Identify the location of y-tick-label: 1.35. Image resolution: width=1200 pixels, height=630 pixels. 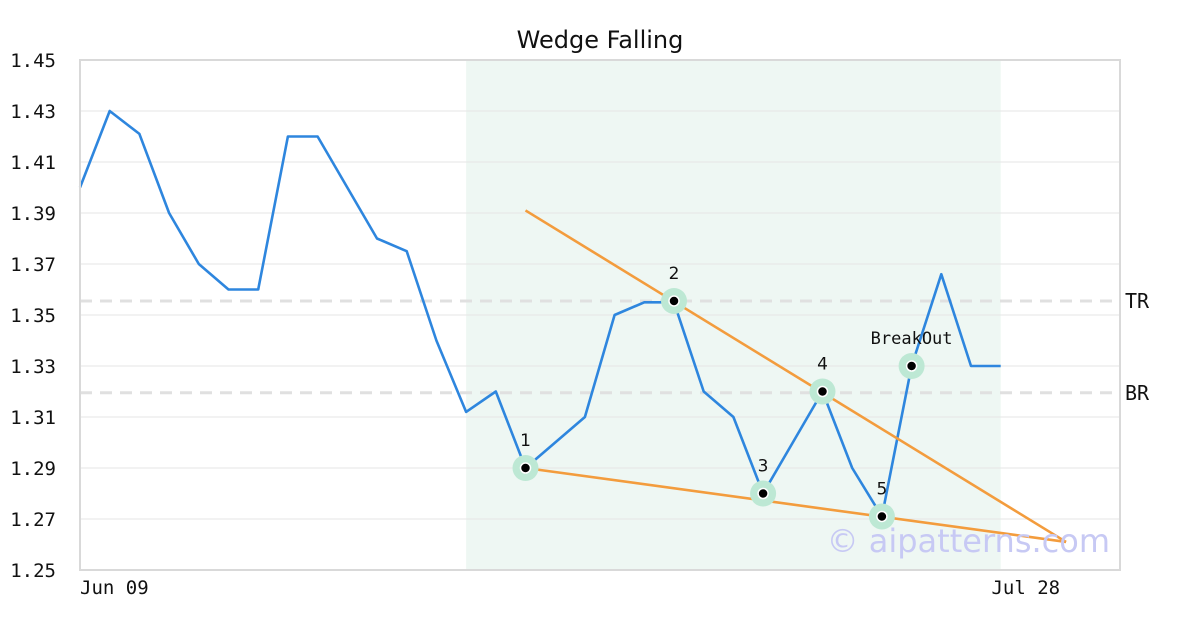
(33, 316).